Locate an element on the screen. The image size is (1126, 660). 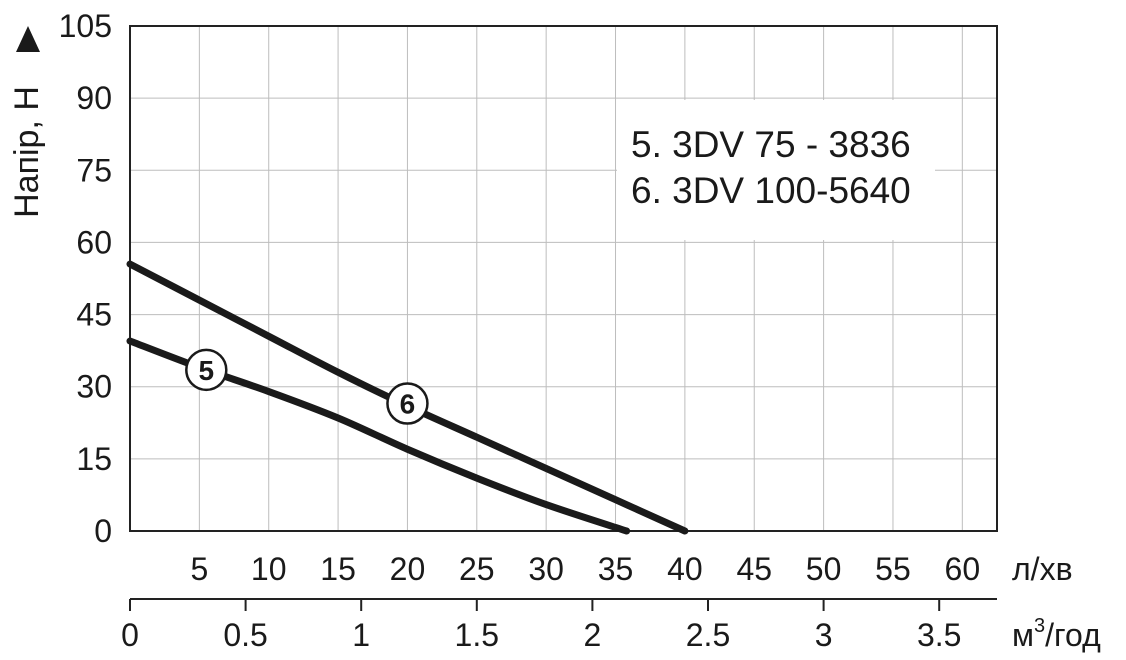
x-tick-labels-primary: 5 10 15 20 25 30 35 40 45 50 55 60 is located at coordinates (585, 569).